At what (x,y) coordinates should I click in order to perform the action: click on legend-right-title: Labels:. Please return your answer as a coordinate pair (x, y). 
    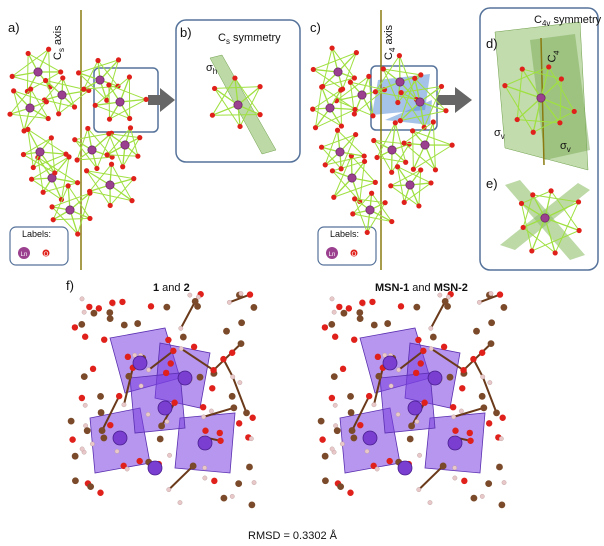
    Looking at the image, I should click on (345, 234).